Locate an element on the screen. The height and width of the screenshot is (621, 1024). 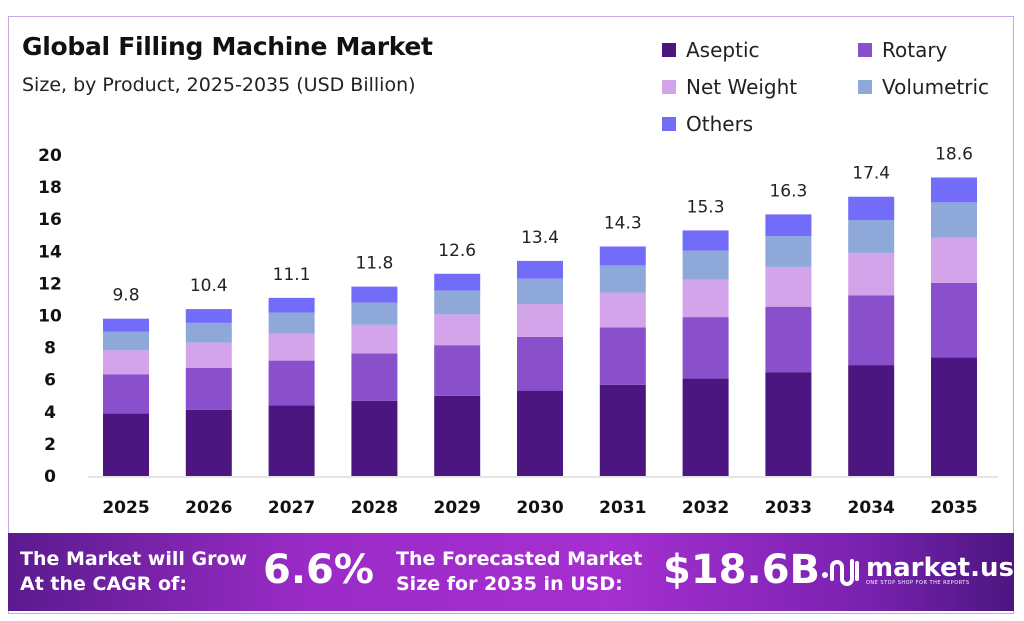
y-tick-label: 6 is located at coordinates (50, 381).